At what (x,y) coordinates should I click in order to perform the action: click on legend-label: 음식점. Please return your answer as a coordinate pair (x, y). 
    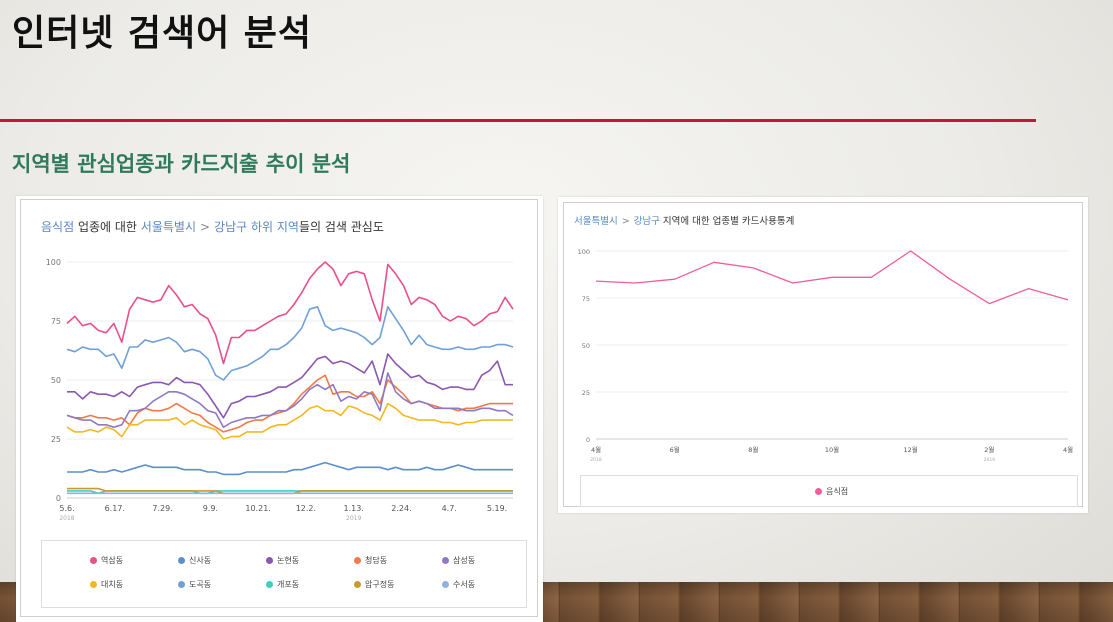
    Looking at the image, I should click on (837, 491).